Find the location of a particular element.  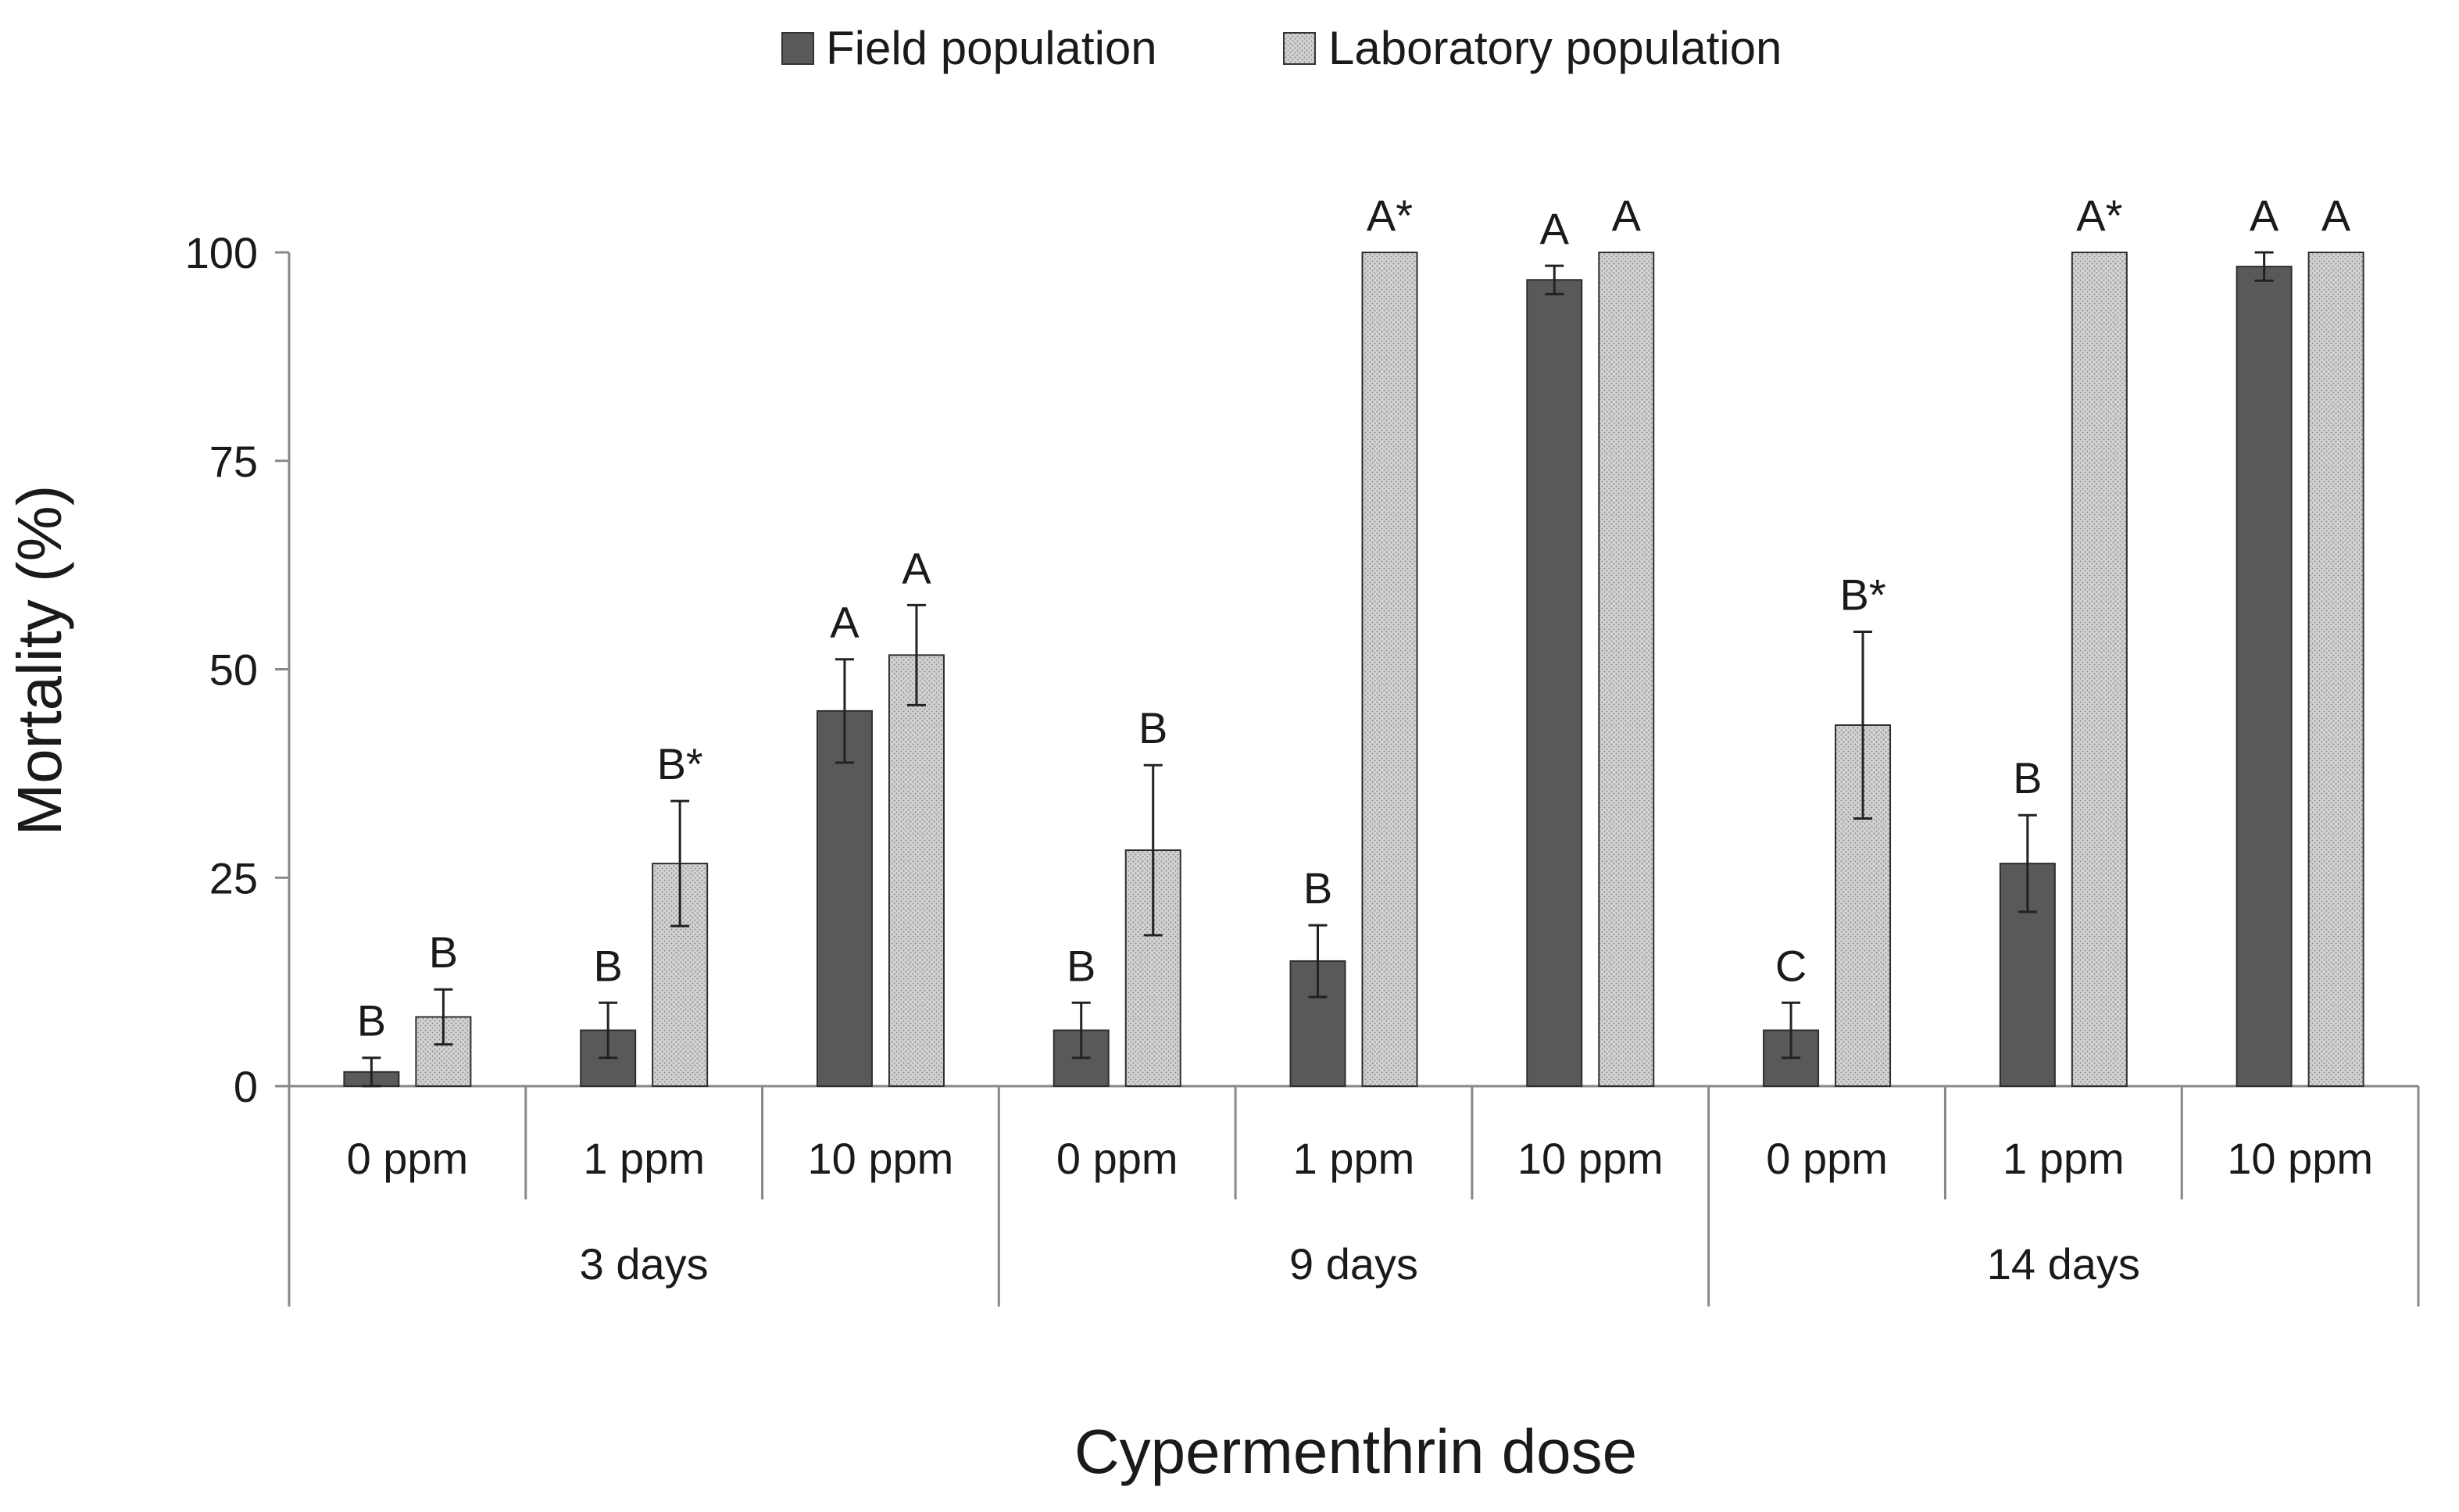

significance-label: C is located at coordinates (1791, 965).